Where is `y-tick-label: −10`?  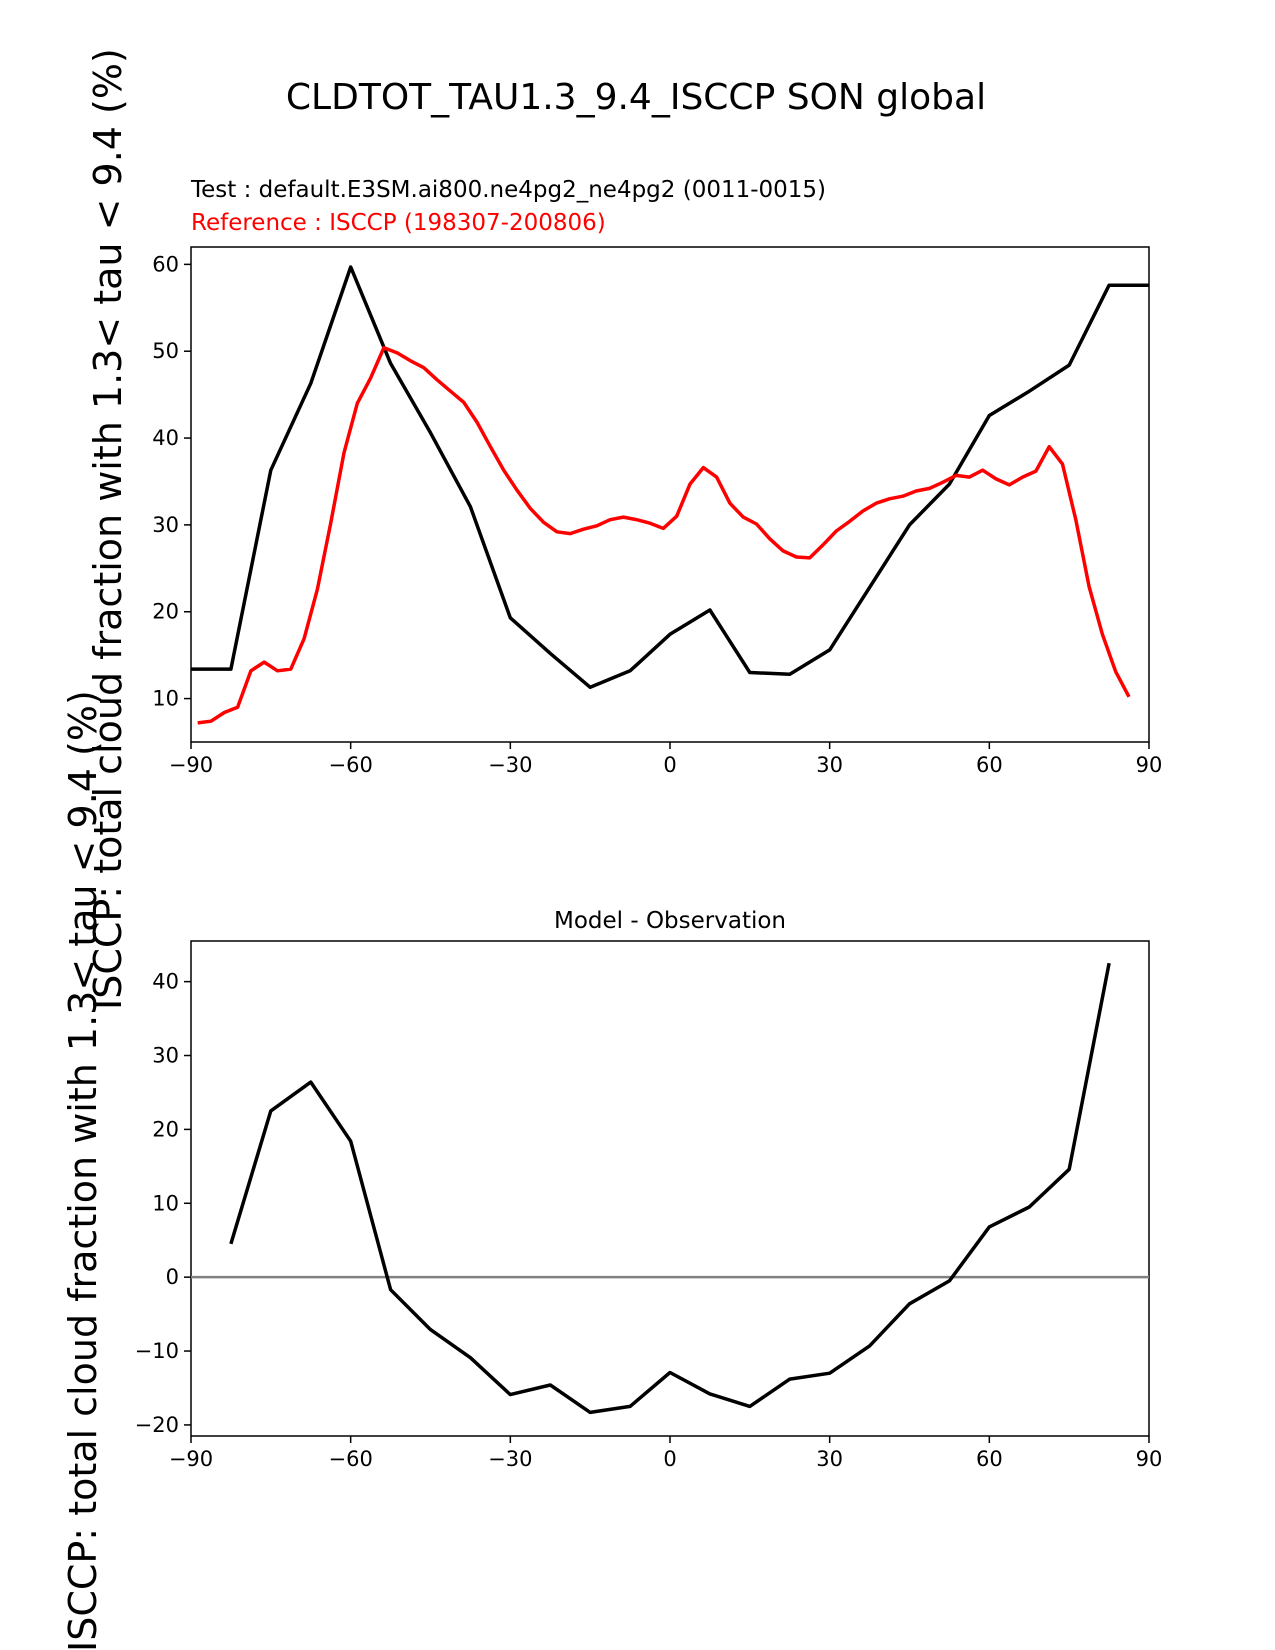 y-tick-label: −10 is located at coordinates (157, 1351).